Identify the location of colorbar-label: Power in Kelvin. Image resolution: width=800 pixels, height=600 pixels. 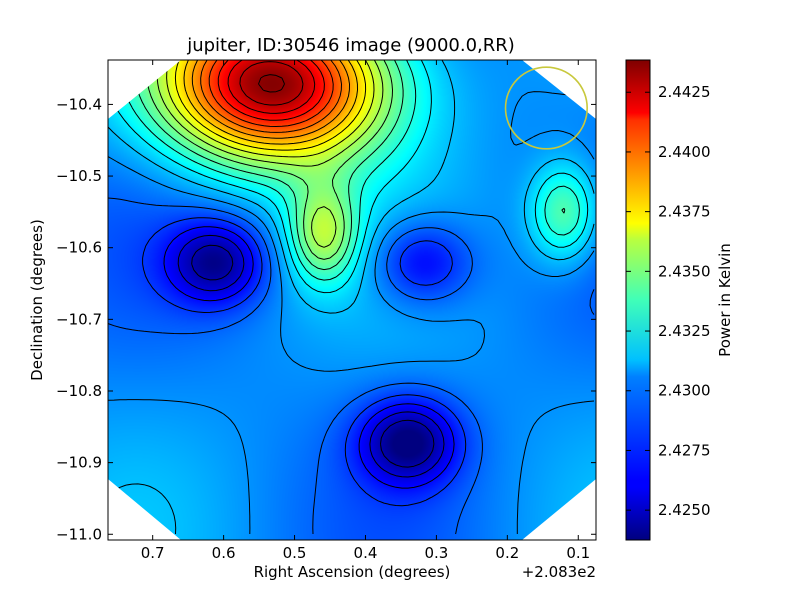
(725, 300).